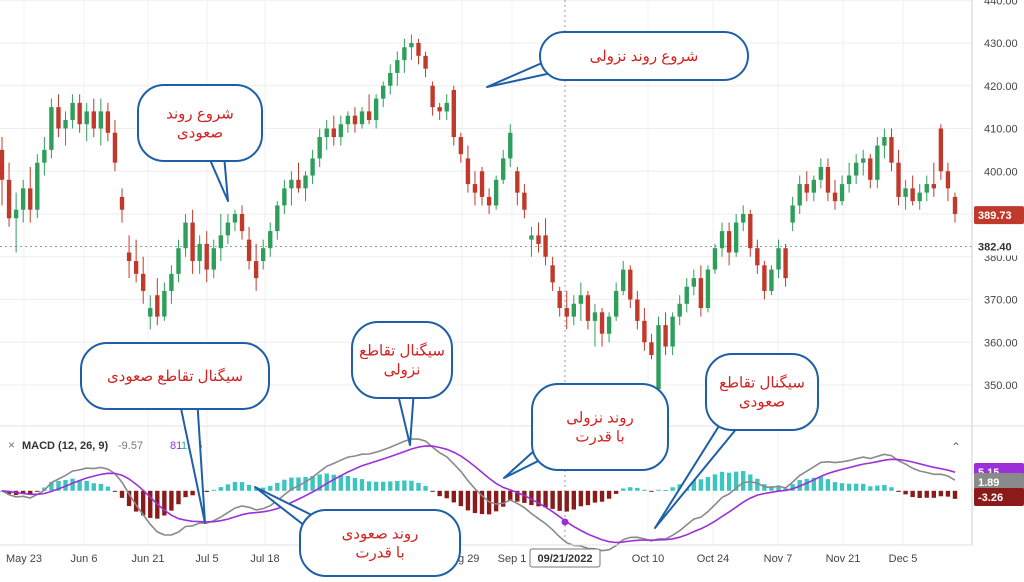 Image resolution: width=1024 pixels, height=582 pixels. I want to click on time-tick-label: Nov 7, so click(778, 559).